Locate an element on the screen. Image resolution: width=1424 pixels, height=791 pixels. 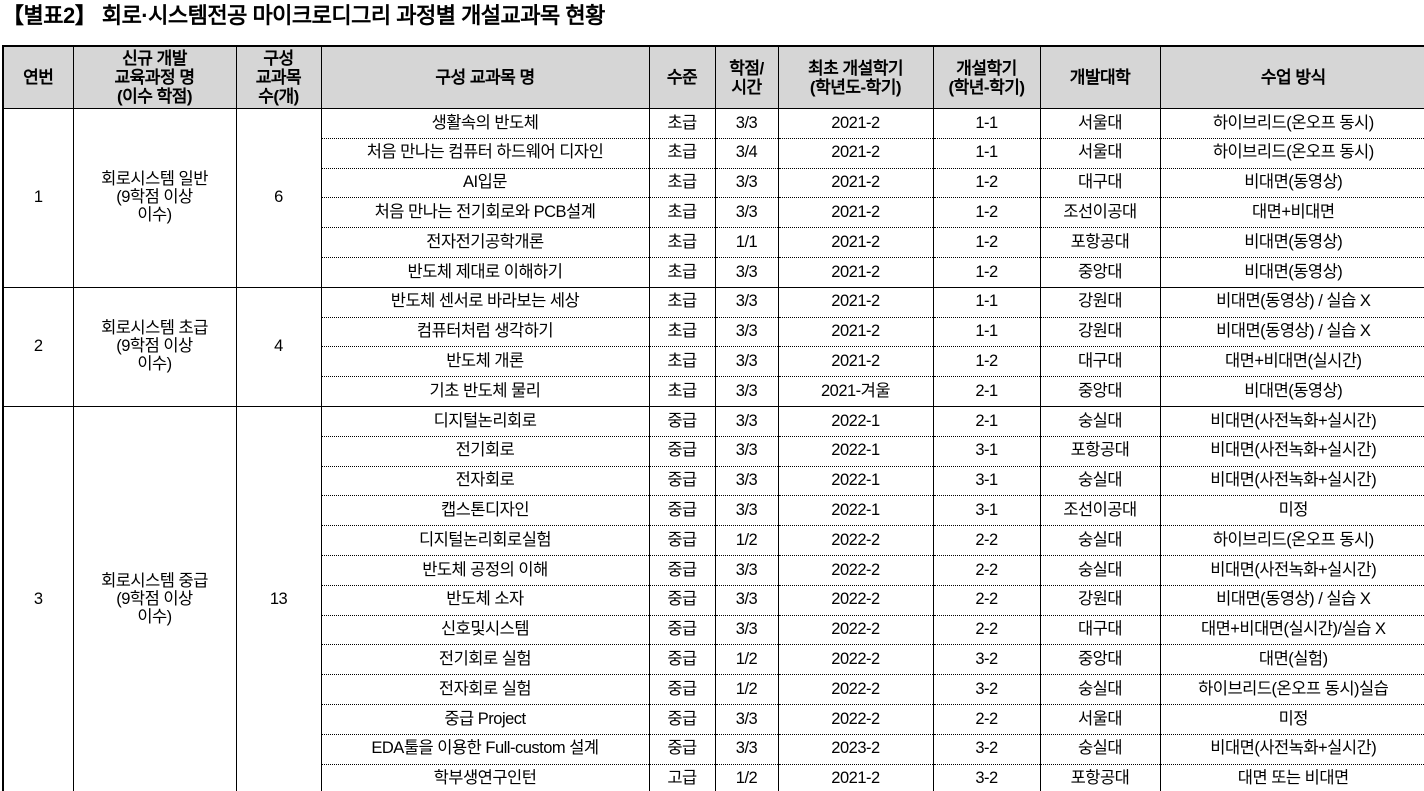
course-name: 전기회로 is located at coordinates (485, 451).